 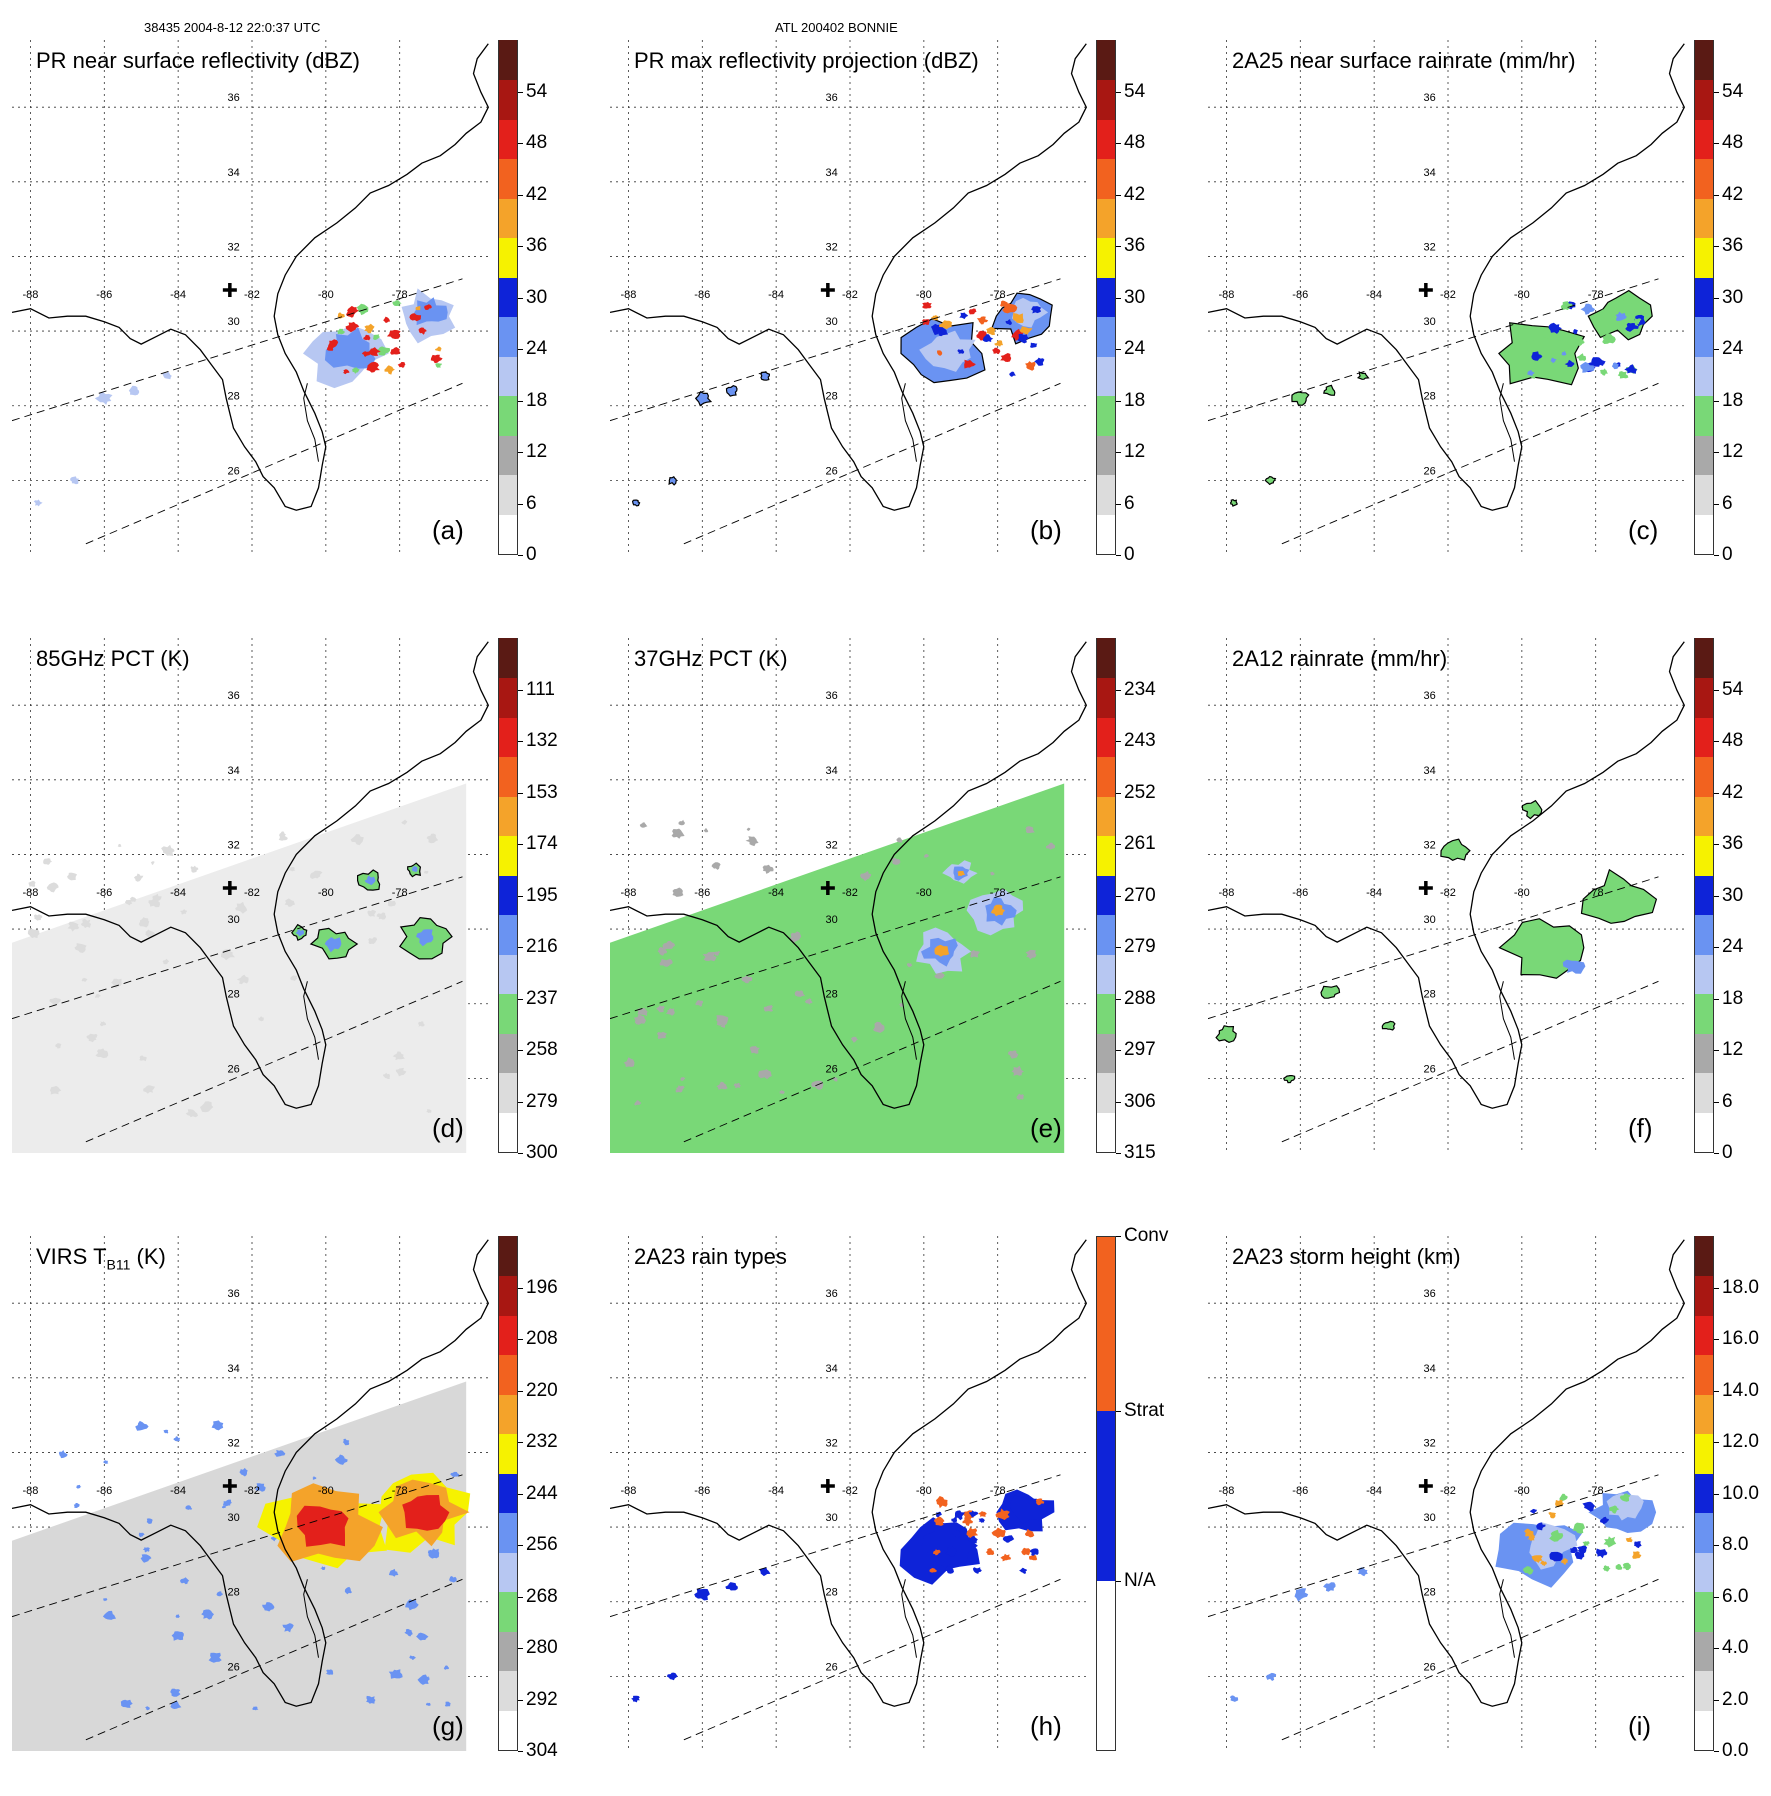 I want to click on panel-letter-label: (f), so click(x=1640, y=1128).